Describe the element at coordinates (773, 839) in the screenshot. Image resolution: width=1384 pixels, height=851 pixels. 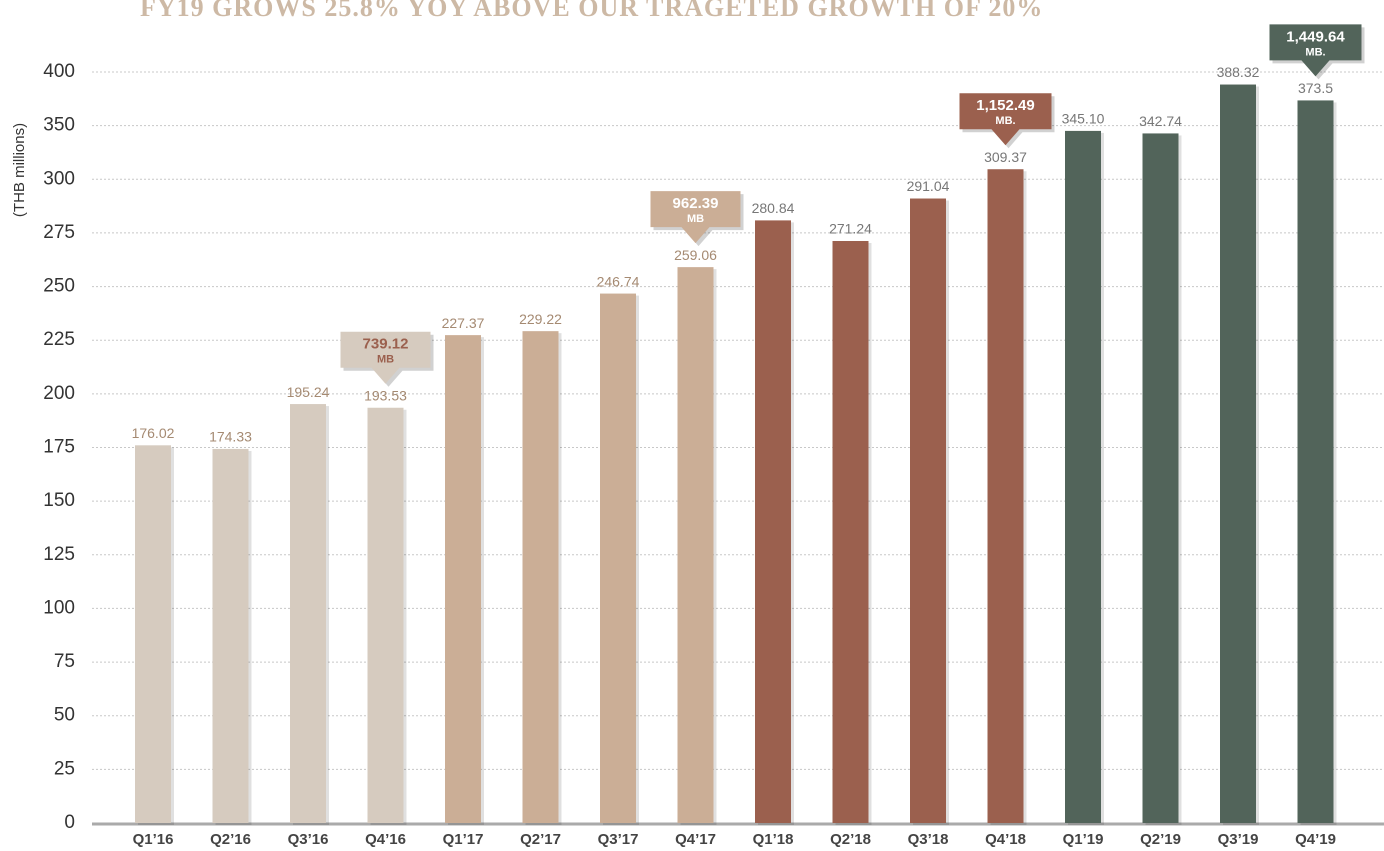
I see `x-tick-label: Q1’18` at that location.